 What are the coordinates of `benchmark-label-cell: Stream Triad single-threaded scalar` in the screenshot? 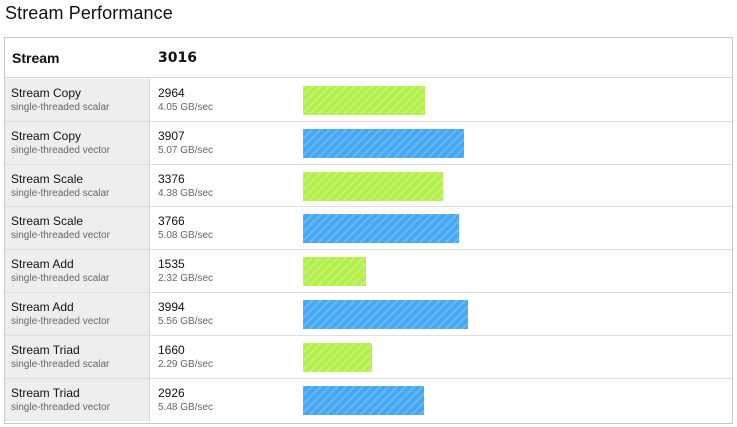 It's located at (77, 356).